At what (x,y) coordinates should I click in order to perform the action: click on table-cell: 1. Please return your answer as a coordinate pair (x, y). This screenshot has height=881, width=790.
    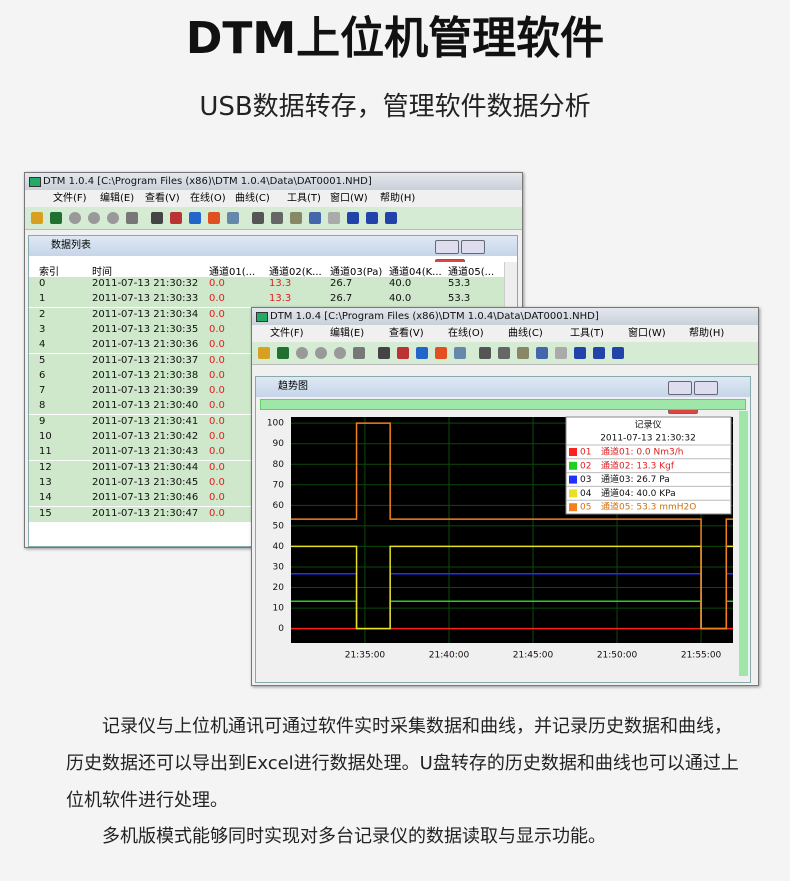
    Looking at the image, I should click on (42, 299).